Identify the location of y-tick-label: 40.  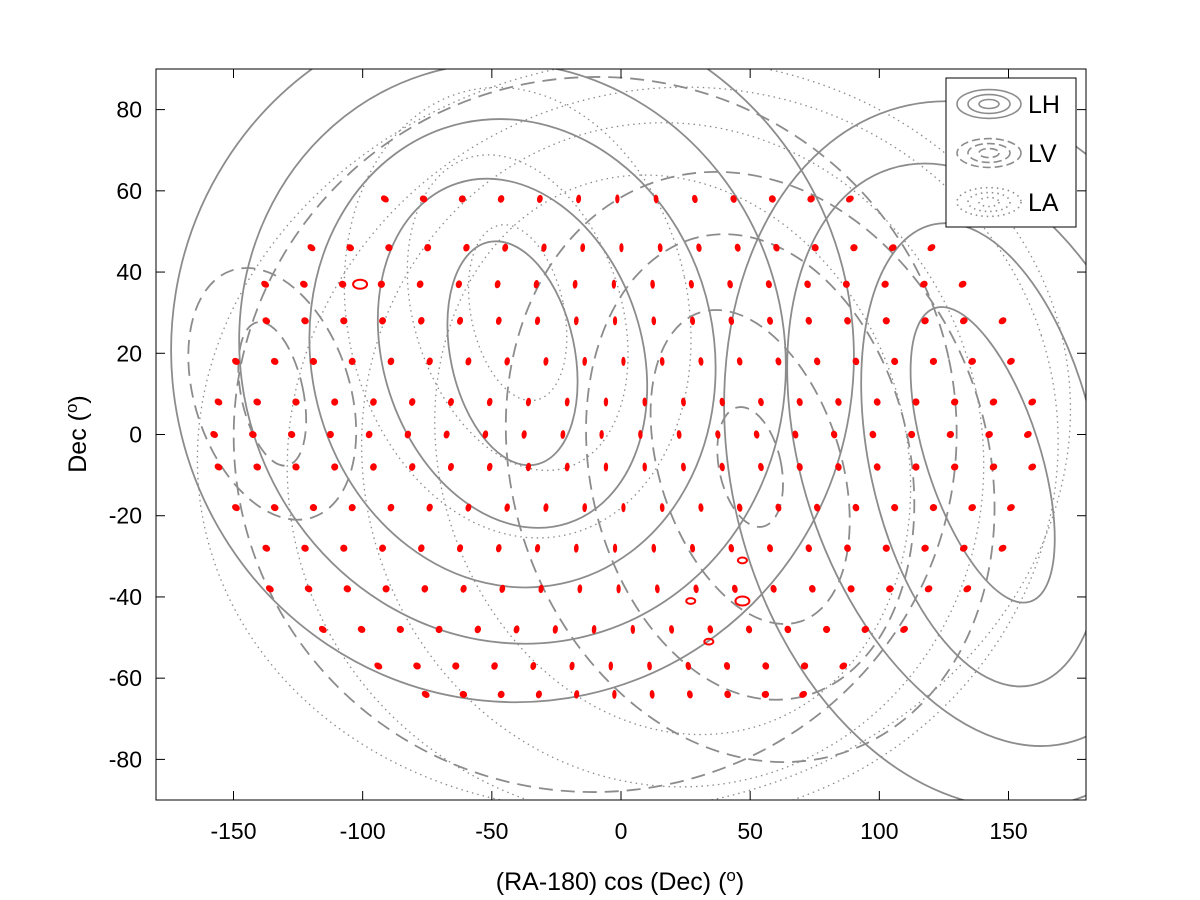
(129, 272).